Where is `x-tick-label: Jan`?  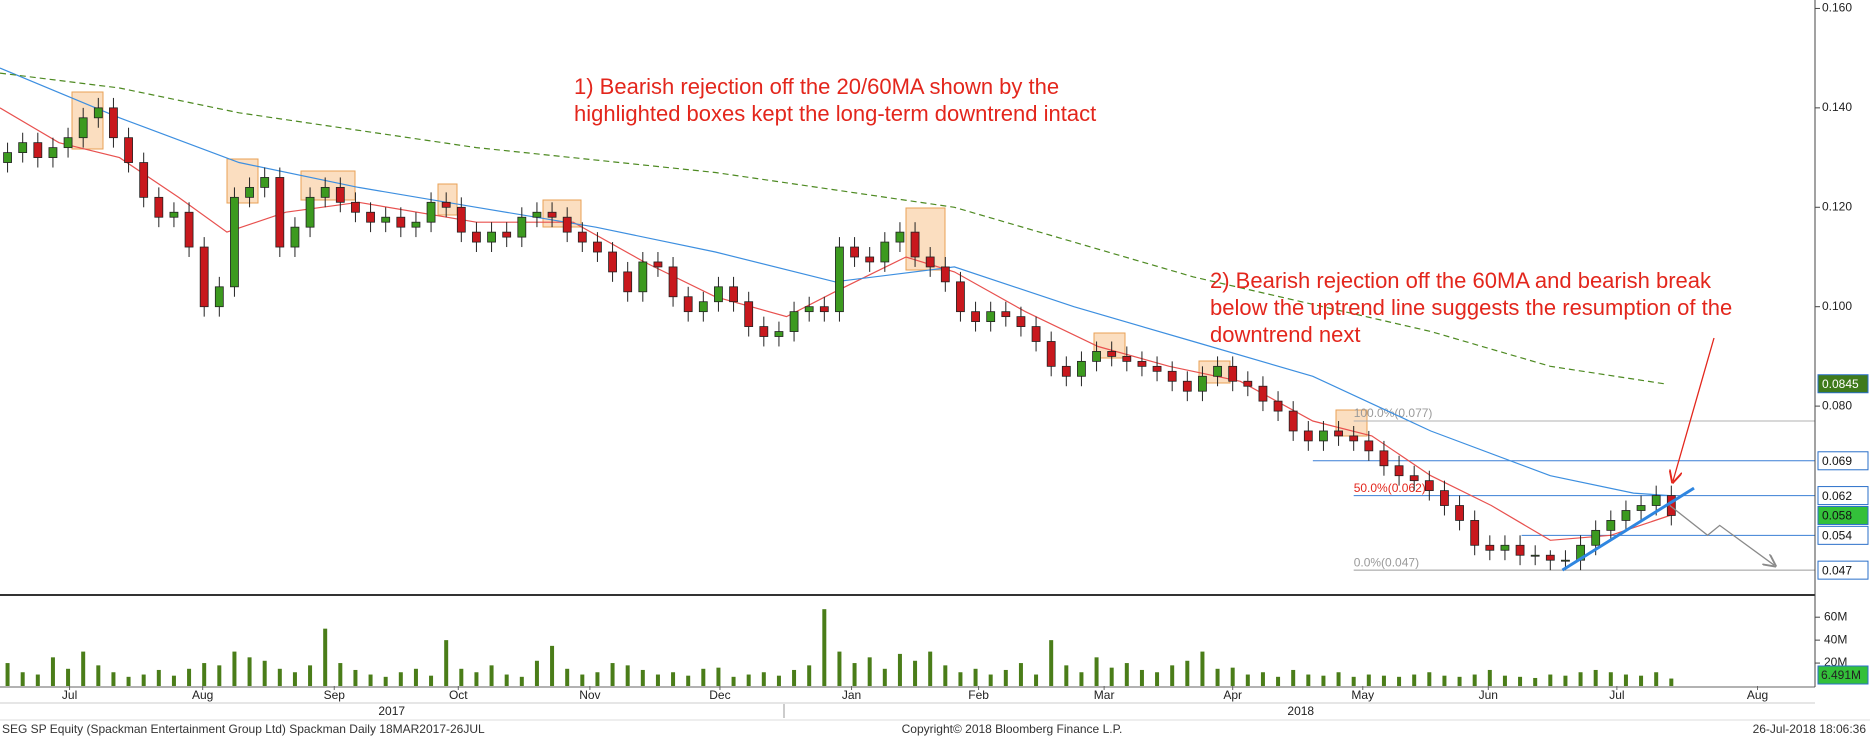
x-tick-label: Jan is located at coordinates (851, 695).